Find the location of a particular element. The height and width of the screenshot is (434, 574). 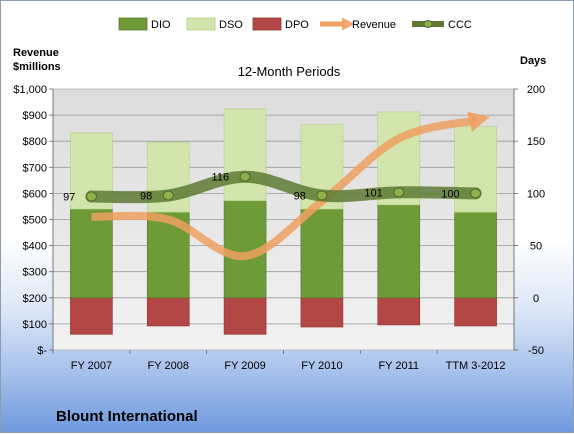

legend-label-ccc: CCC is located at coordinates (460, 25).